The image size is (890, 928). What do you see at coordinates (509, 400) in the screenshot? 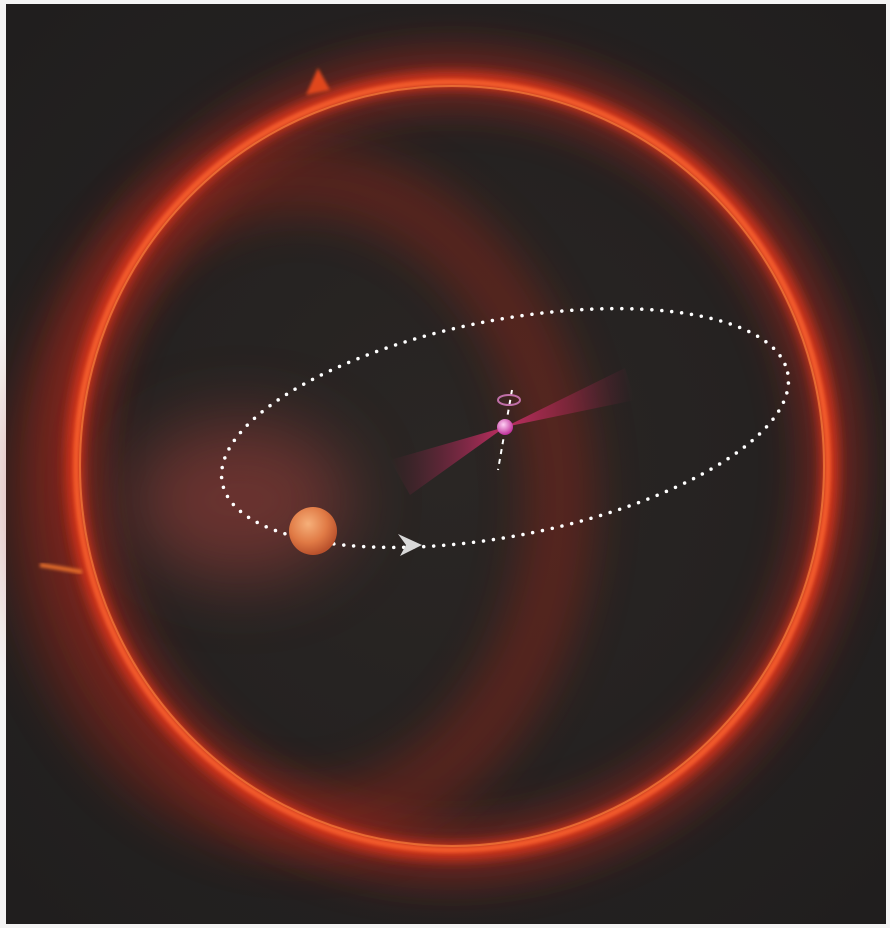
I see `spin-arrow` at bounding box center [509, 400].